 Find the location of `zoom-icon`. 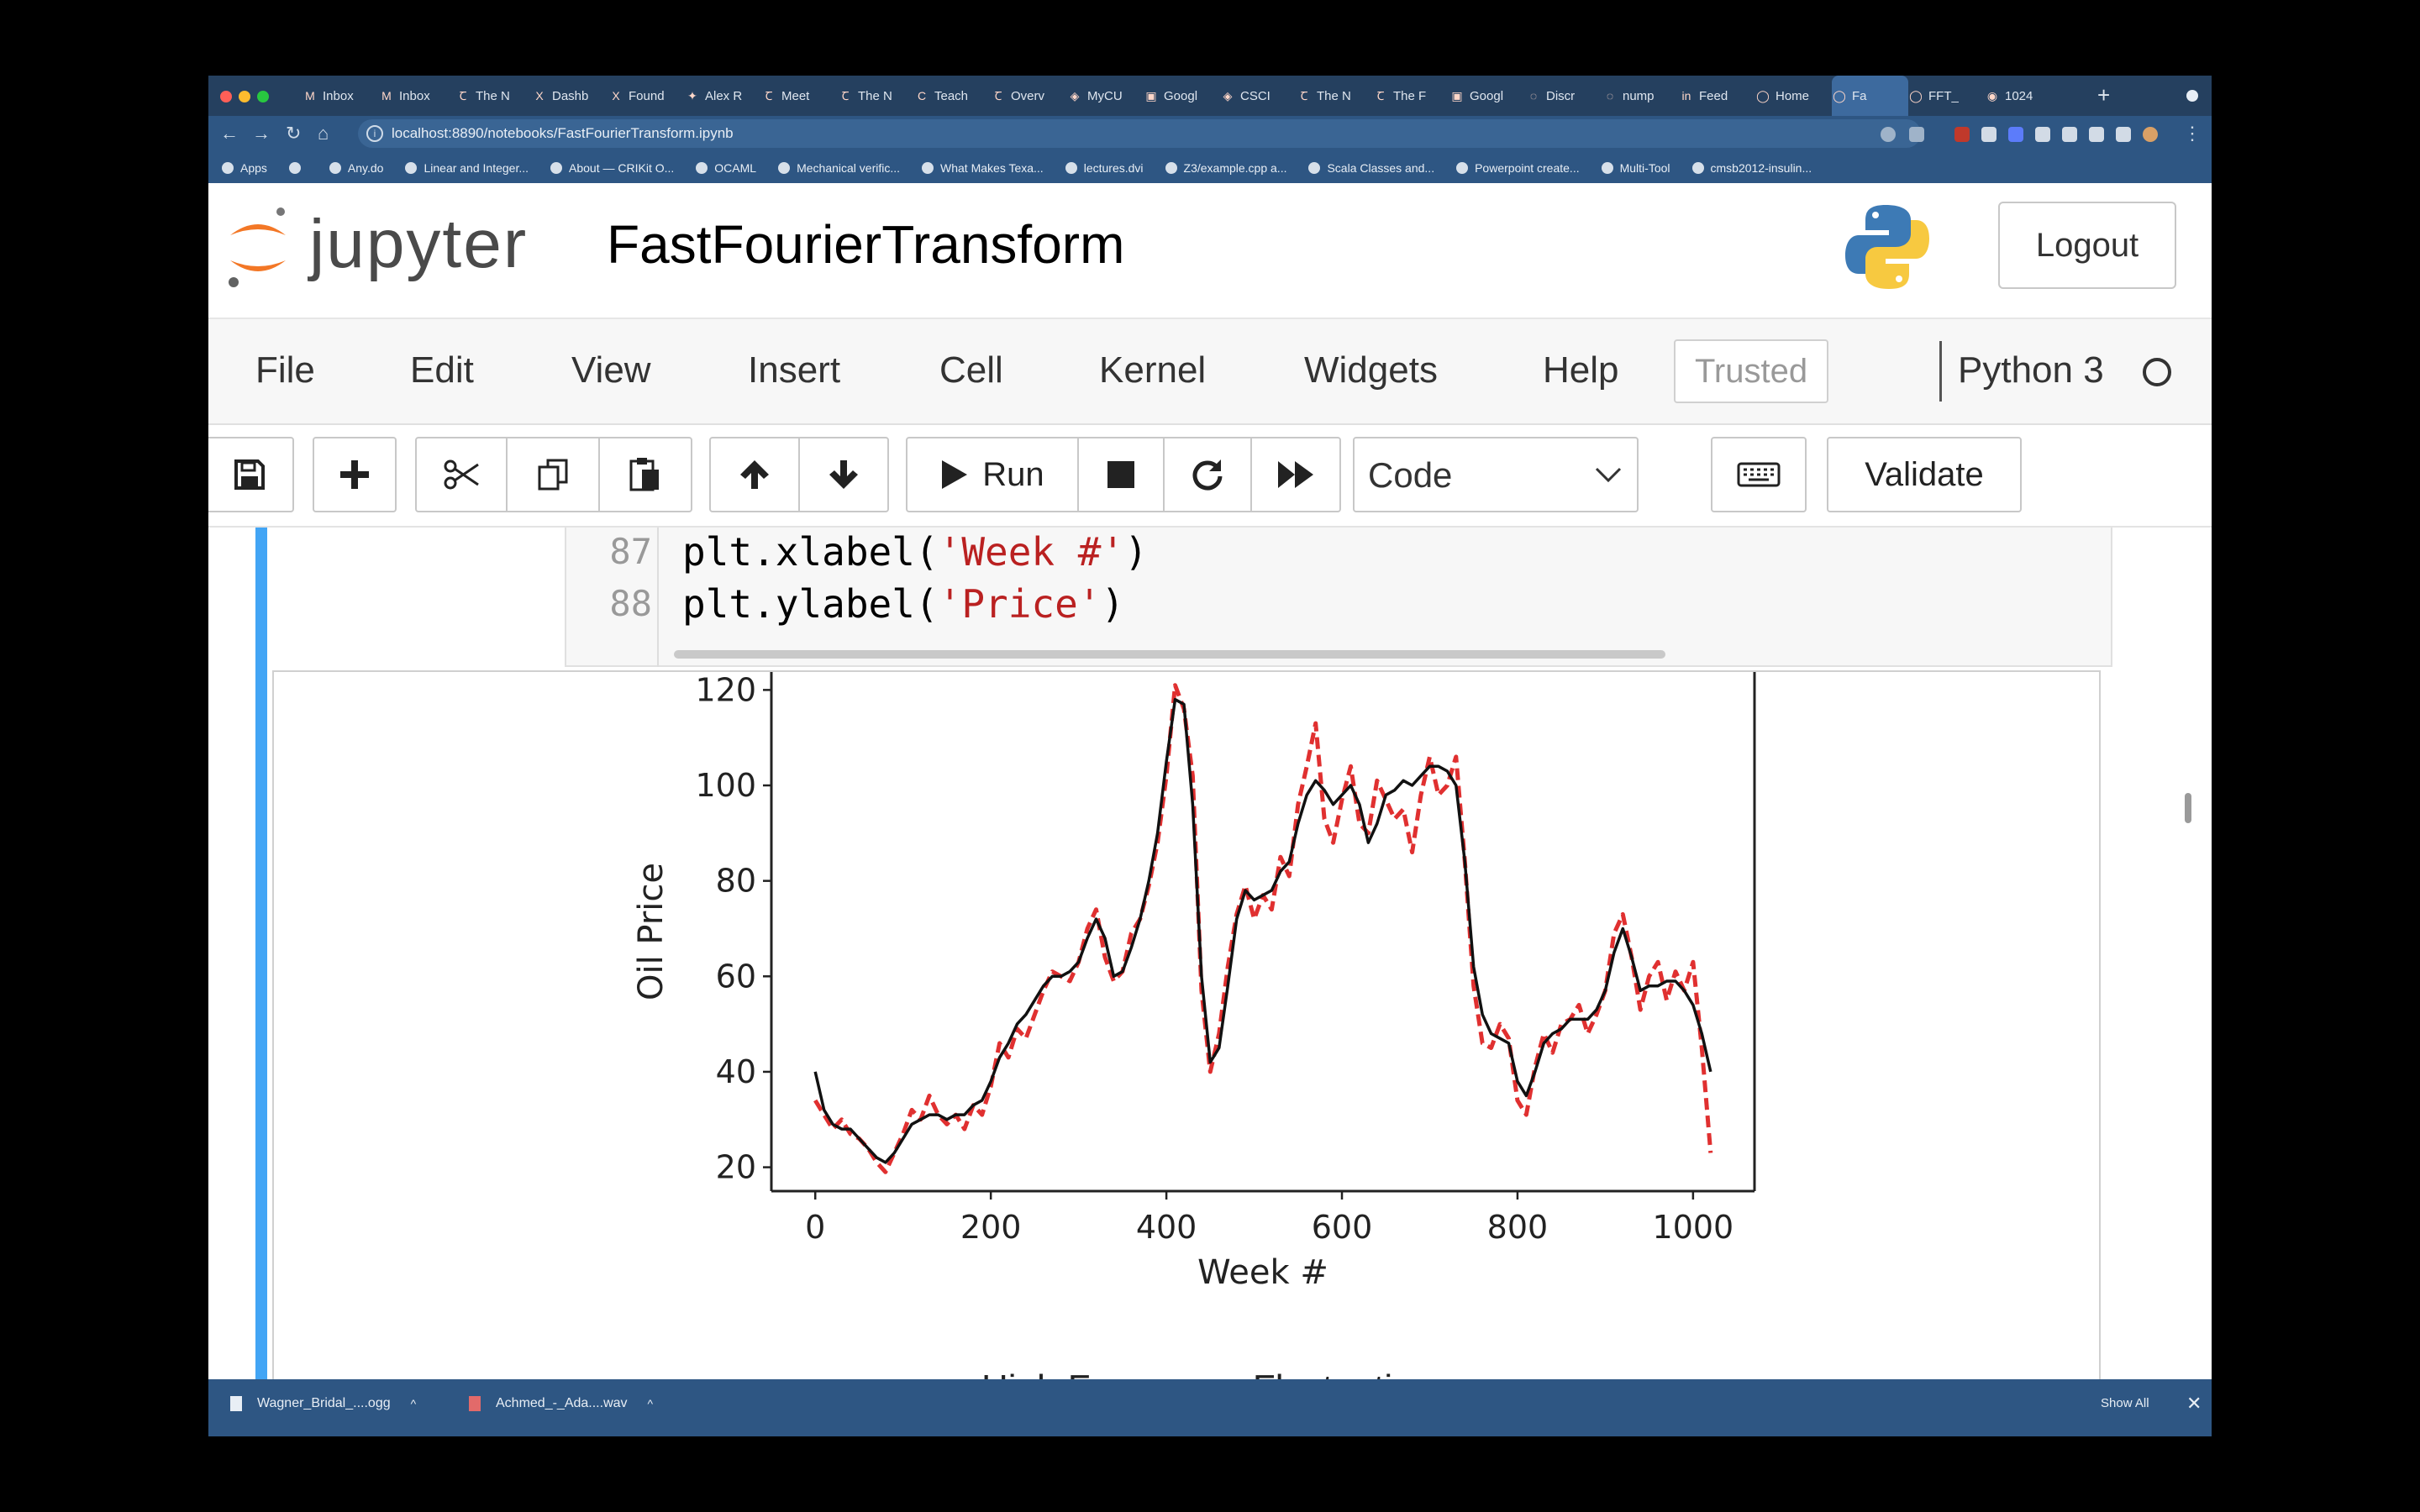

zoom-icon is located at coordinates (1888, 134).